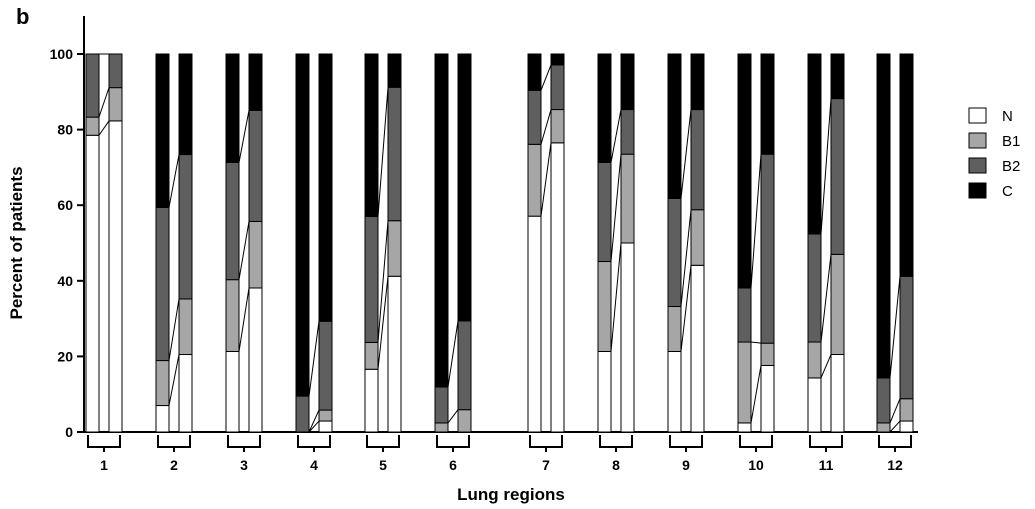 The image size is (1035, 509). I want to click on x-tick-label: 5, so click(383, 465).